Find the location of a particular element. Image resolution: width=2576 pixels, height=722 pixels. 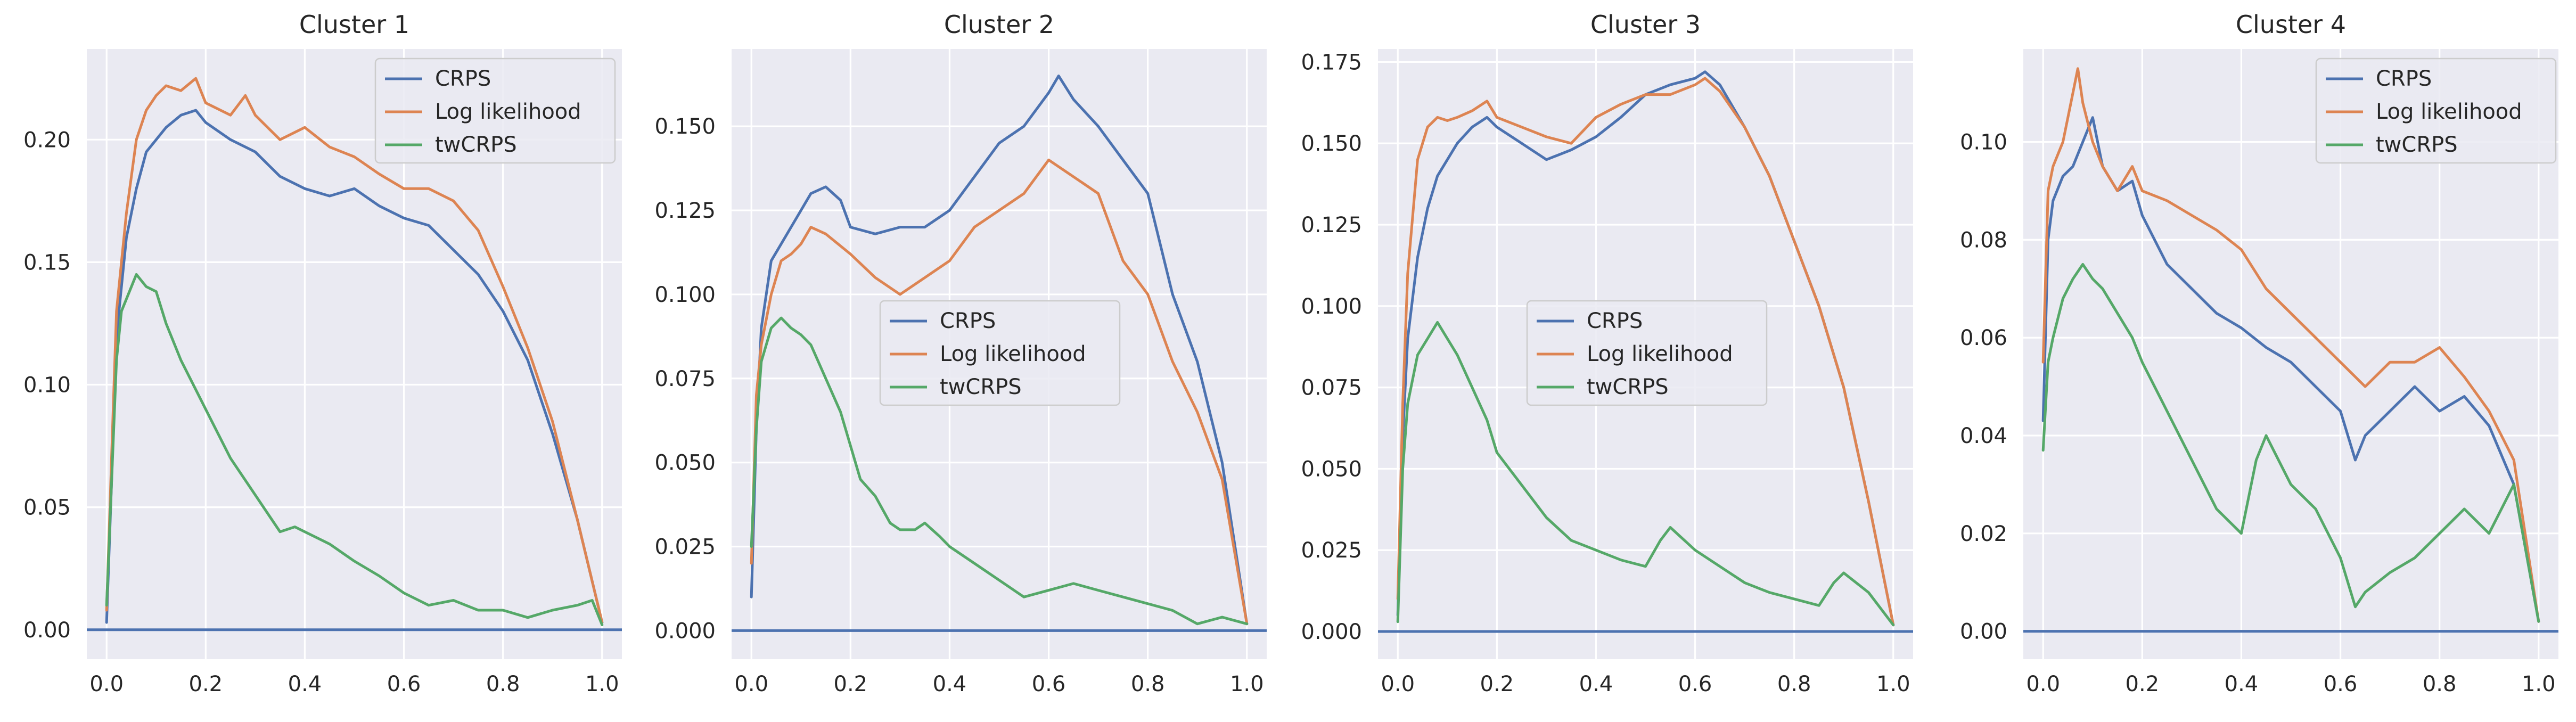

y-tick-label: 0.05 is located at coordinates (47, 508).